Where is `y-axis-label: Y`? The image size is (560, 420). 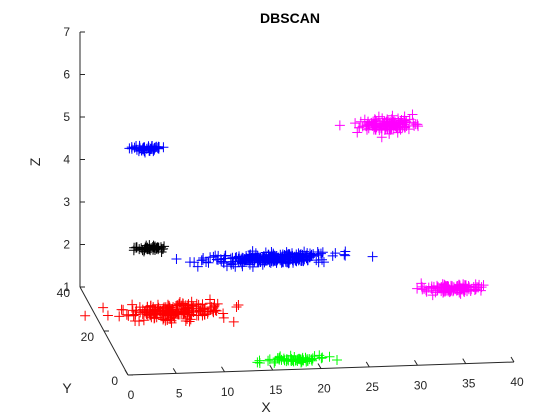 y-axis-label: Y is located at coordinates (67, 388).